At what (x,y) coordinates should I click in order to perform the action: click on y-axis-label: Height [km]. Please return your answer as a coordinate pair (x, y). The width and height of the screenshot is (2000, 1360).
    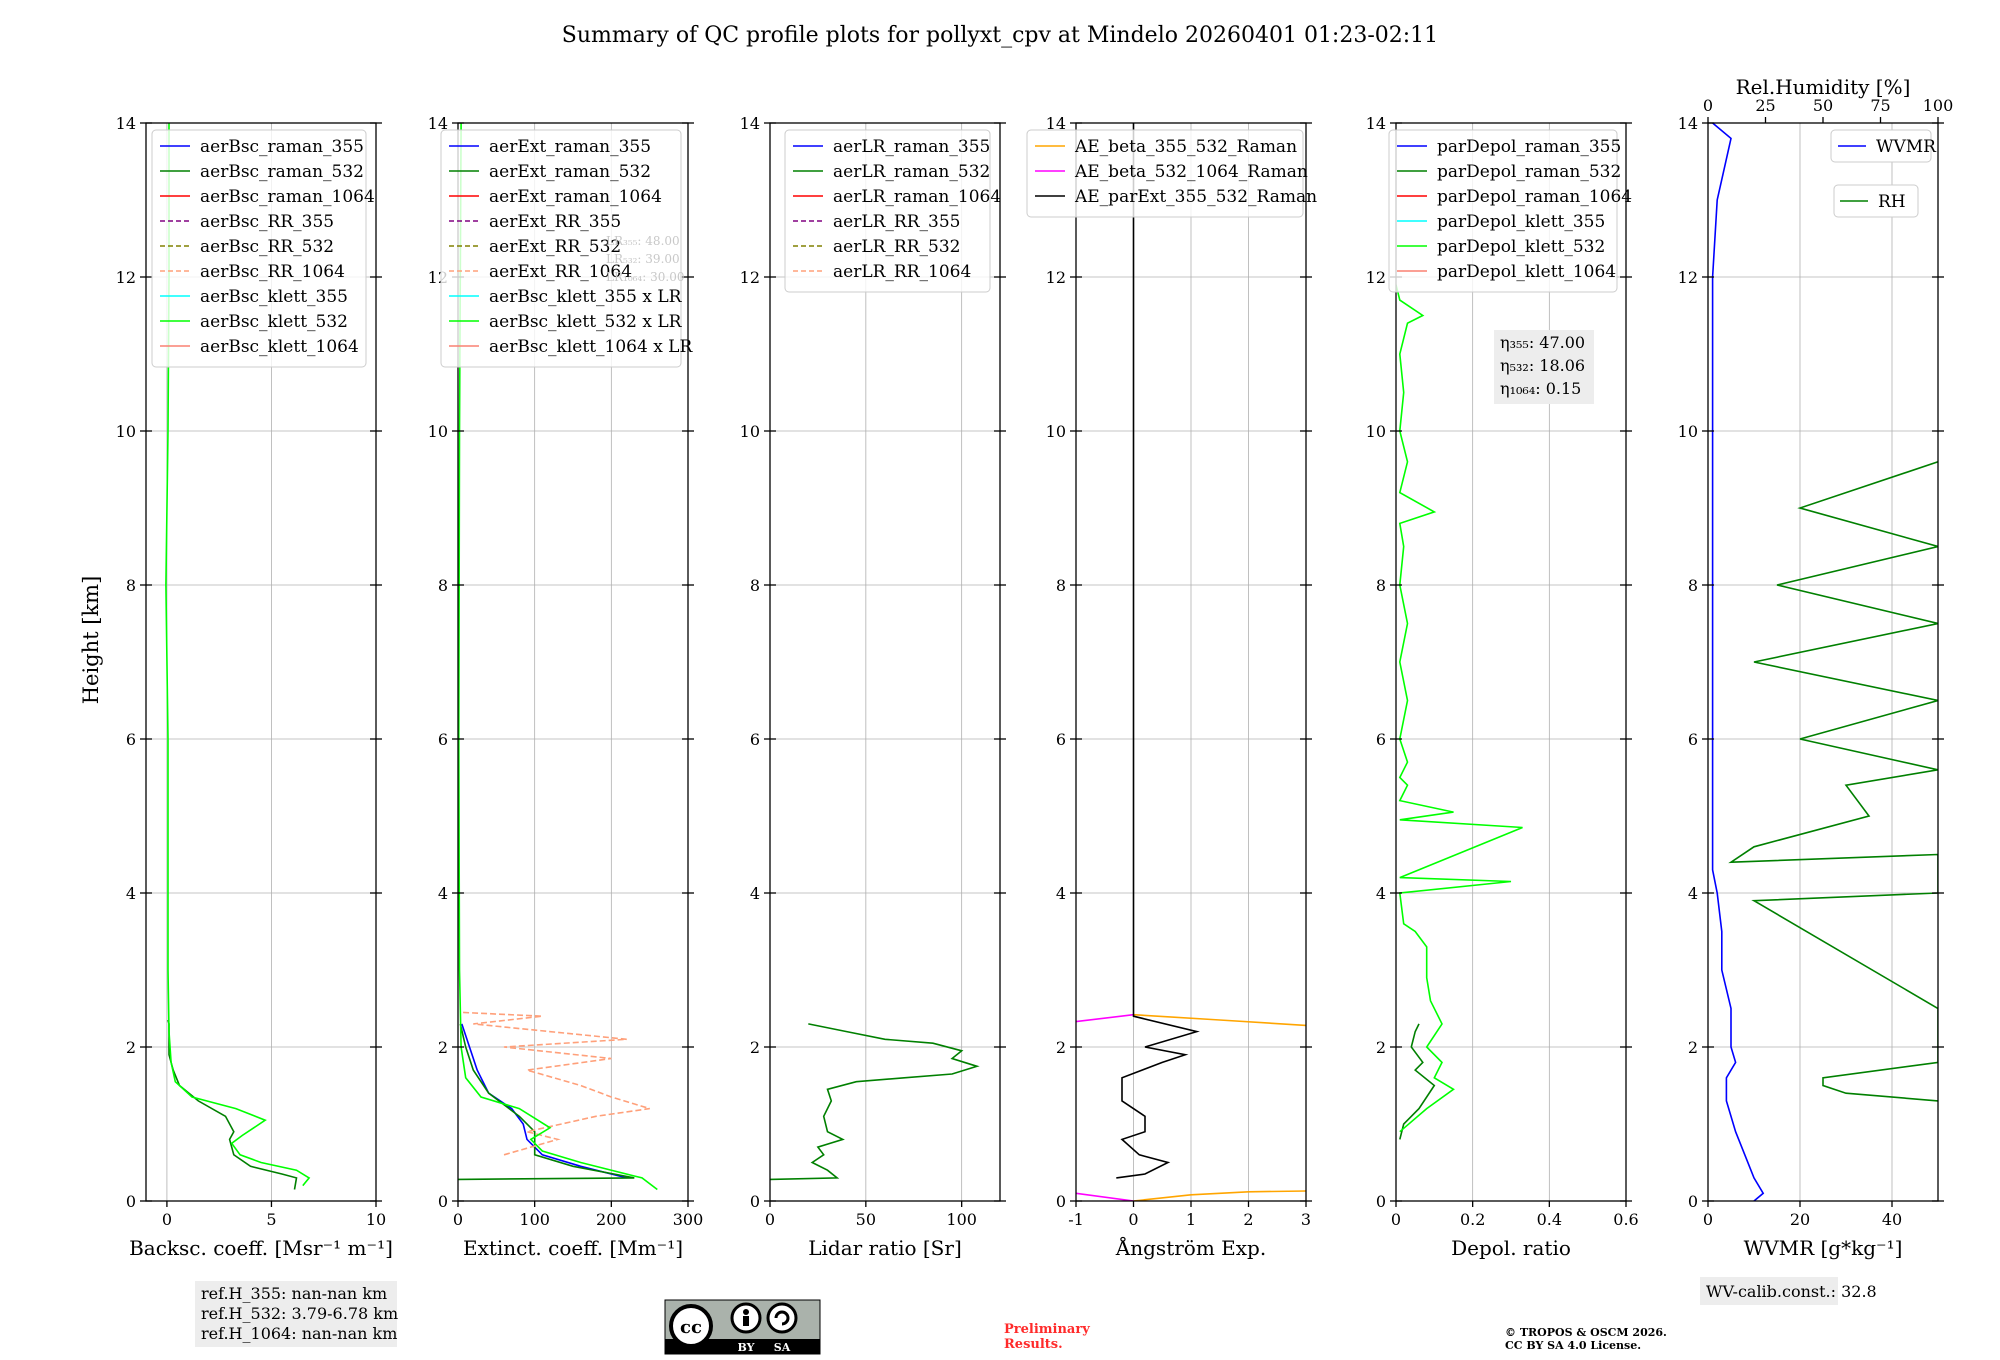
    Looking at the image, I should click on (91, 640).